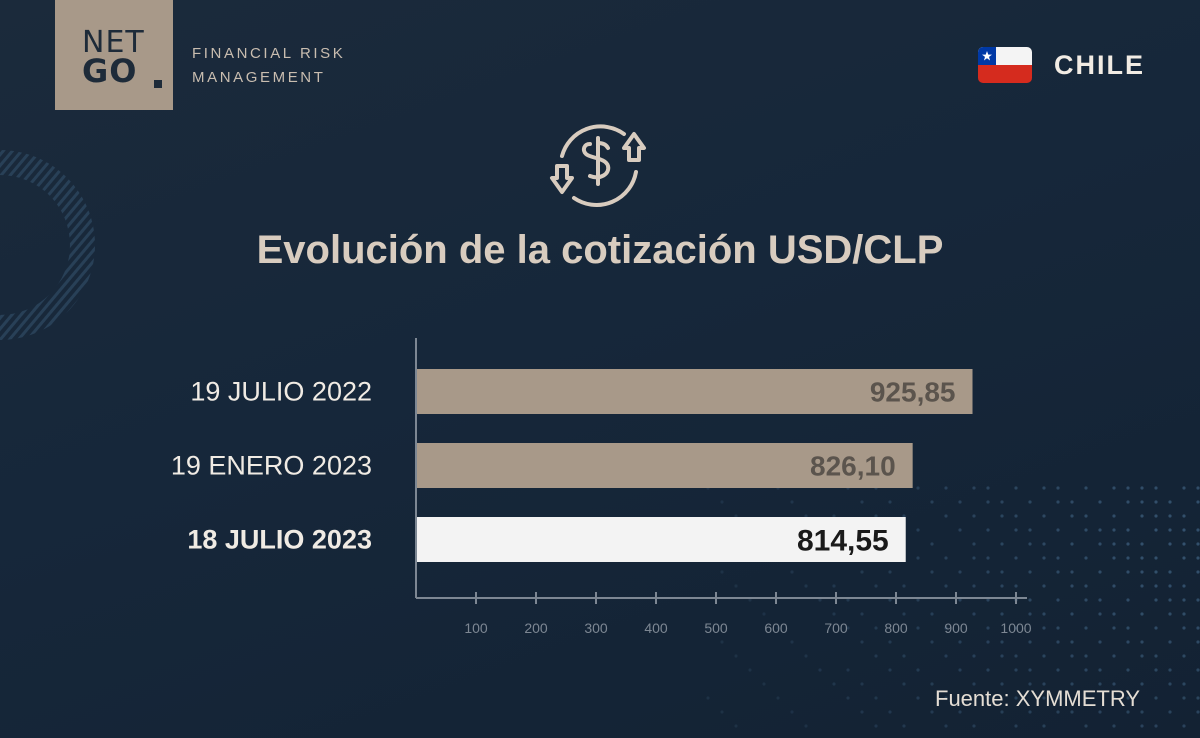 Image resolution: width=1200 pixels, height=738 pixels. Describe the element at coordinates (476, 628) in the screenshot. I see `x-tick-label: 100` at that location.